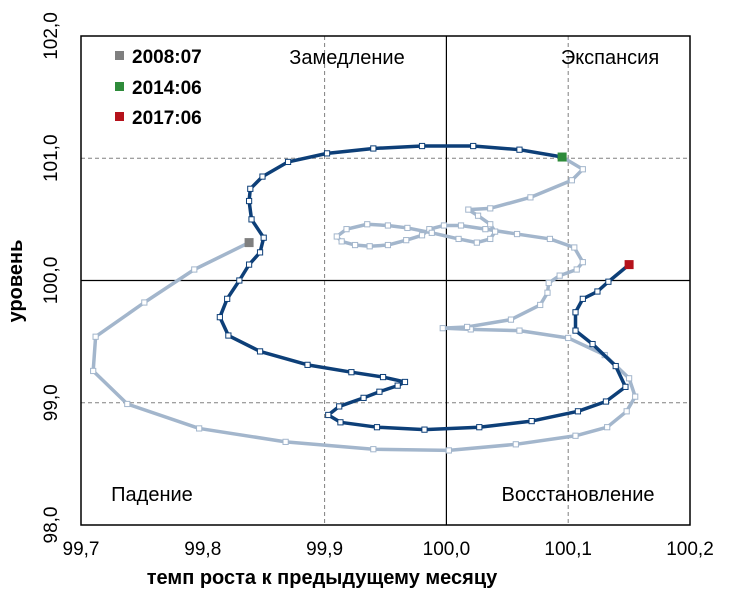  I want to click on legend-label-2017-06: 2017:06, so click(167, 118).